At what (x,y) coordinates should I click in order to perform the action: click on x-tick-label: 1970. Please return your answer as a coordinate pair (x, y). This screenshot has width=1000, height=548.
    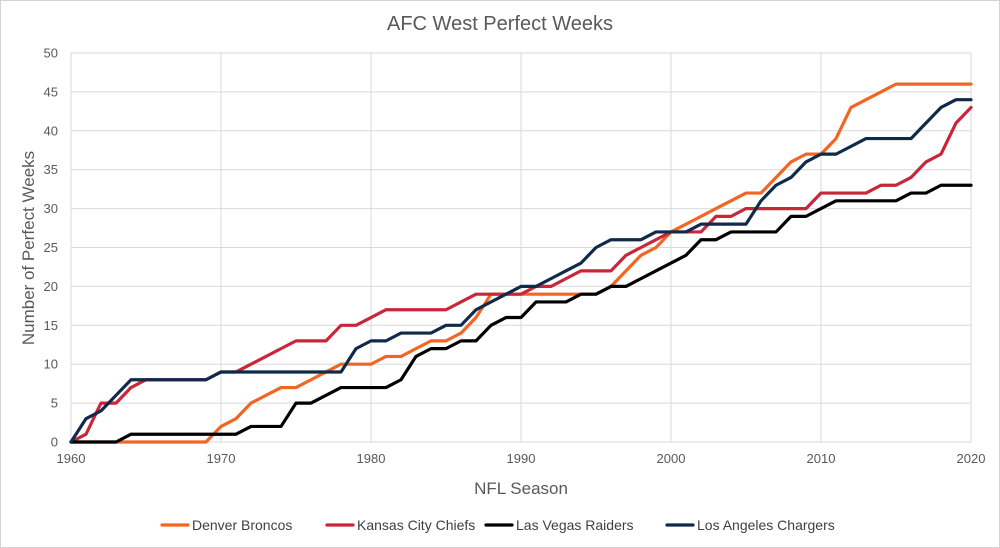
    Looking at the image, I should click on (221, 458).